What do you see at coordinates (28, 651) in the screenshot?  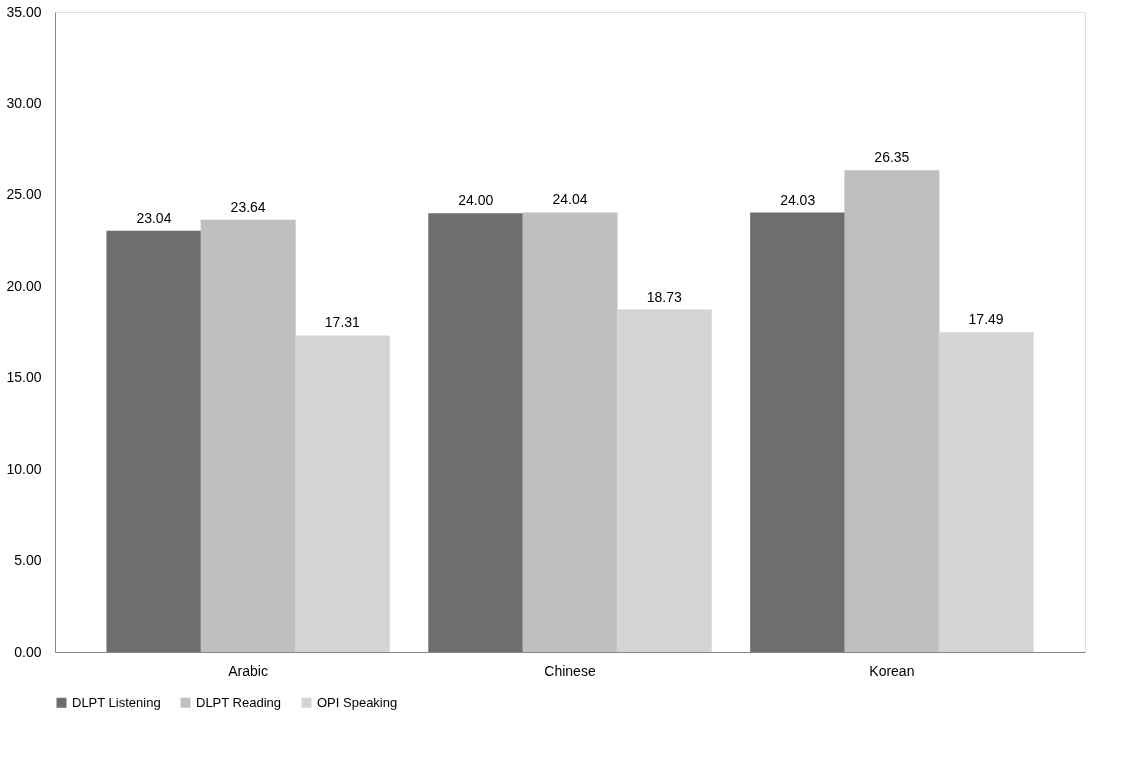 I see `y-tick-label: 0.00` at bounding box center [28, 651].